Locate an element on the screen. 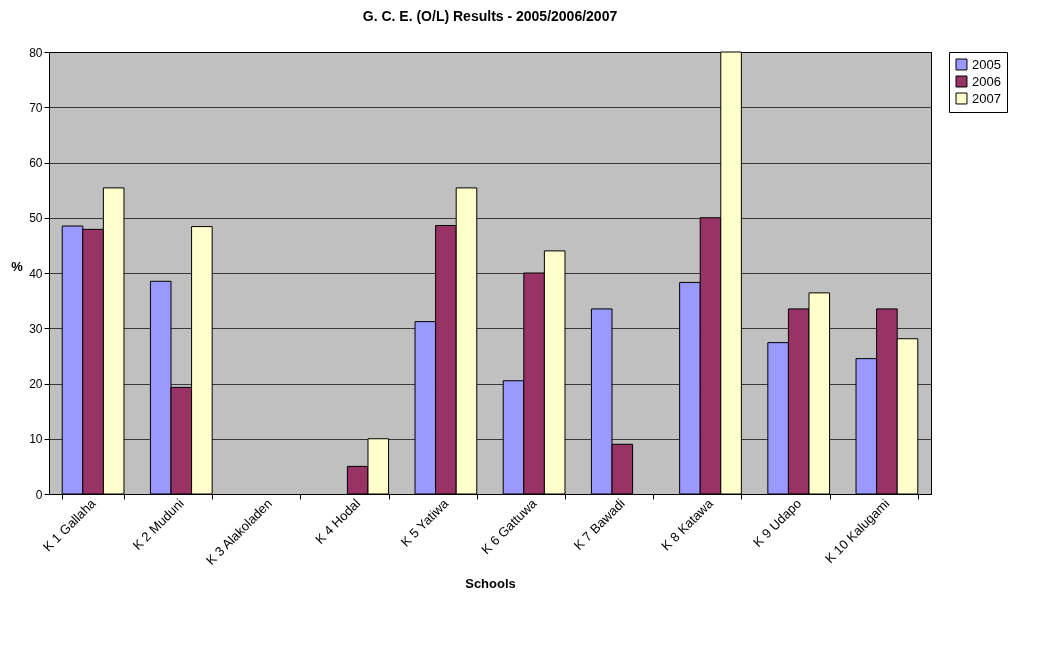 The width and height of the screenshot is (1037, 654). y-tick-label: 10 is located at coordinates (36, 439).